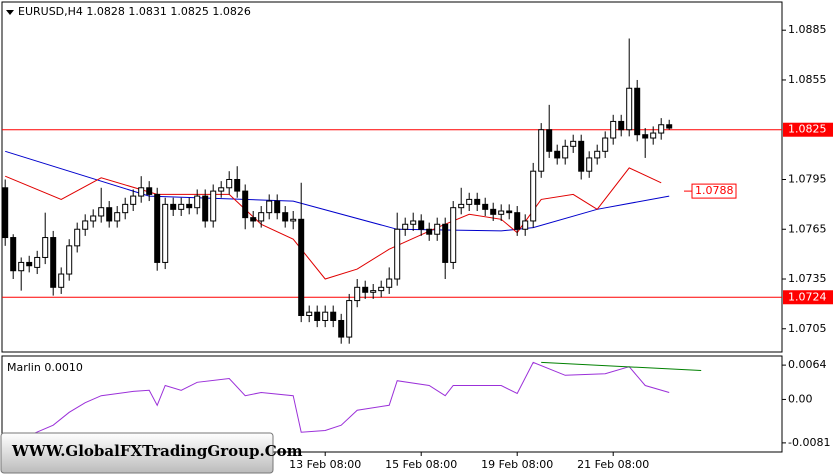  What do you see at coordinates (134, 11) in the screenshot?
I see `chart-title: EURUSD,H4 1.0828 1.0831 1.0825 1.0826` at bounding box center [134, 11].